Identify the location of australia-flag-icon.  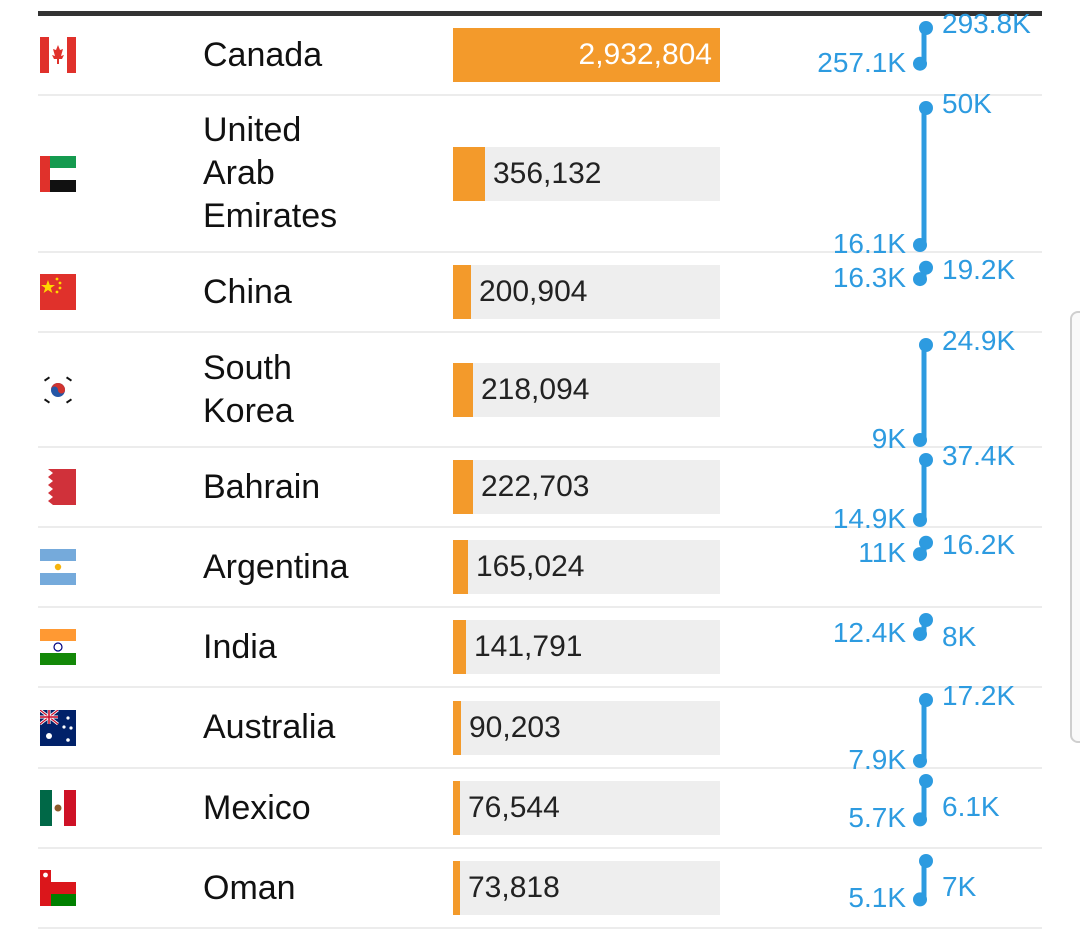
(58, 727).